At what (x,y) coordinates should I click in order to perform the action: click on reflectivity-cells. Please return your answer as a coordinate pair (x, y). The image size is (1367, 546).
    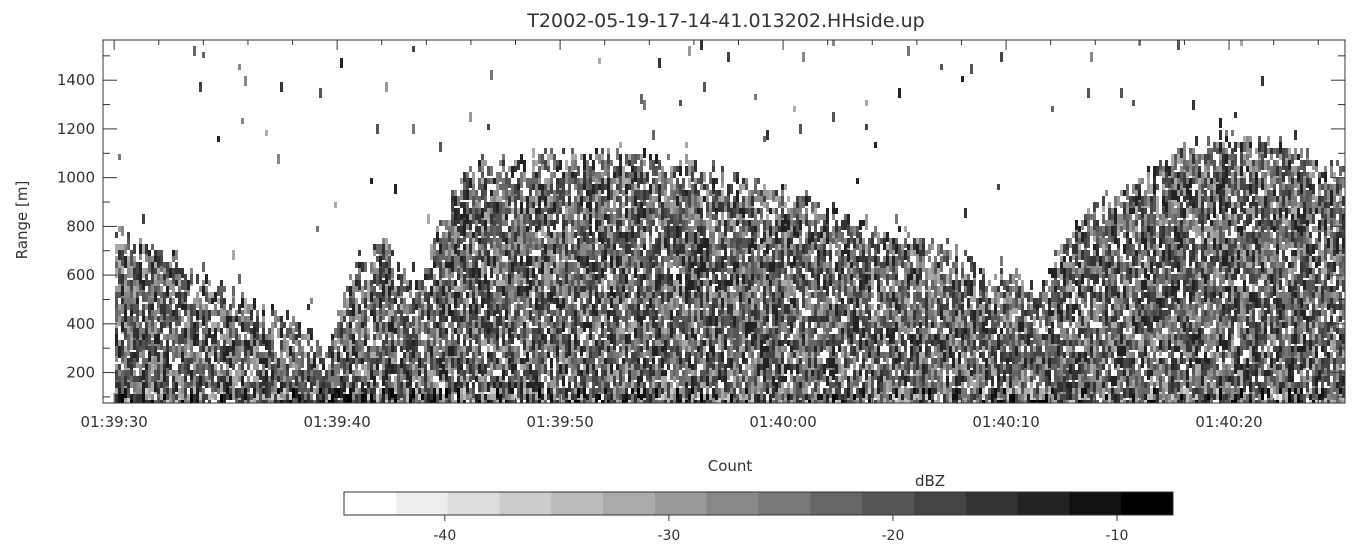
    Looking at the image, I should click on (733, 395).